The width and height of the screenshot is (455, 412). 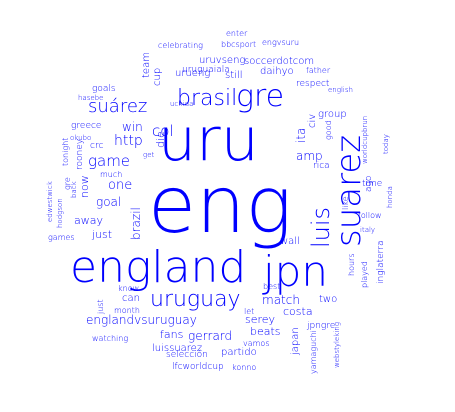 I want to click on word: greece, so click(x=86, y=126).